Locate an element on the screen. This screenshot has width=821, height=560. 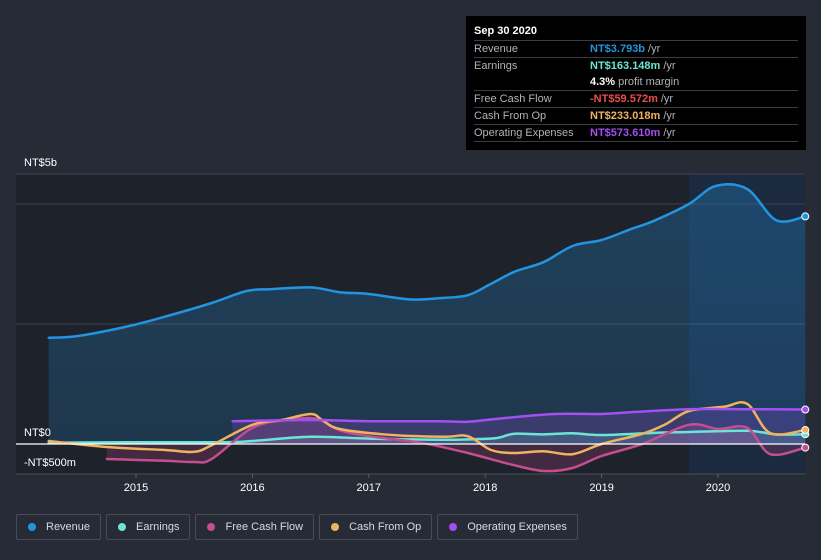
legend-label: Free Cash Flow is located at coordinates (264, 527).